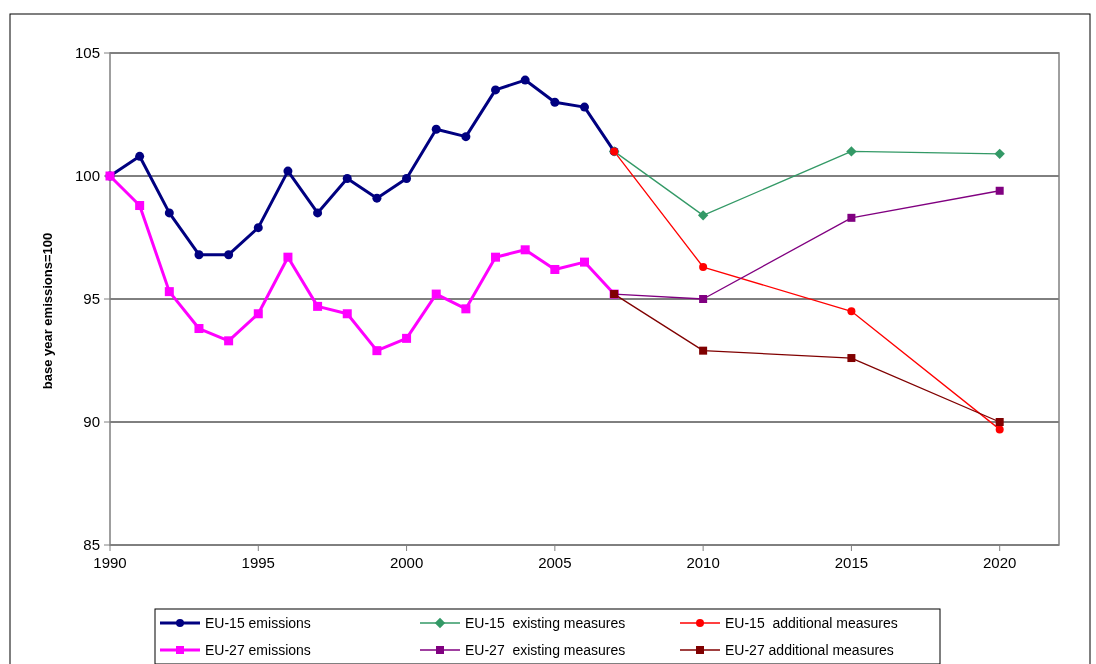 The height and width of the screenshot is (664, 1096). Describe the element at coordinates (258, 562) in the screenshot. I see `x-tick-label: 1995` at that location.